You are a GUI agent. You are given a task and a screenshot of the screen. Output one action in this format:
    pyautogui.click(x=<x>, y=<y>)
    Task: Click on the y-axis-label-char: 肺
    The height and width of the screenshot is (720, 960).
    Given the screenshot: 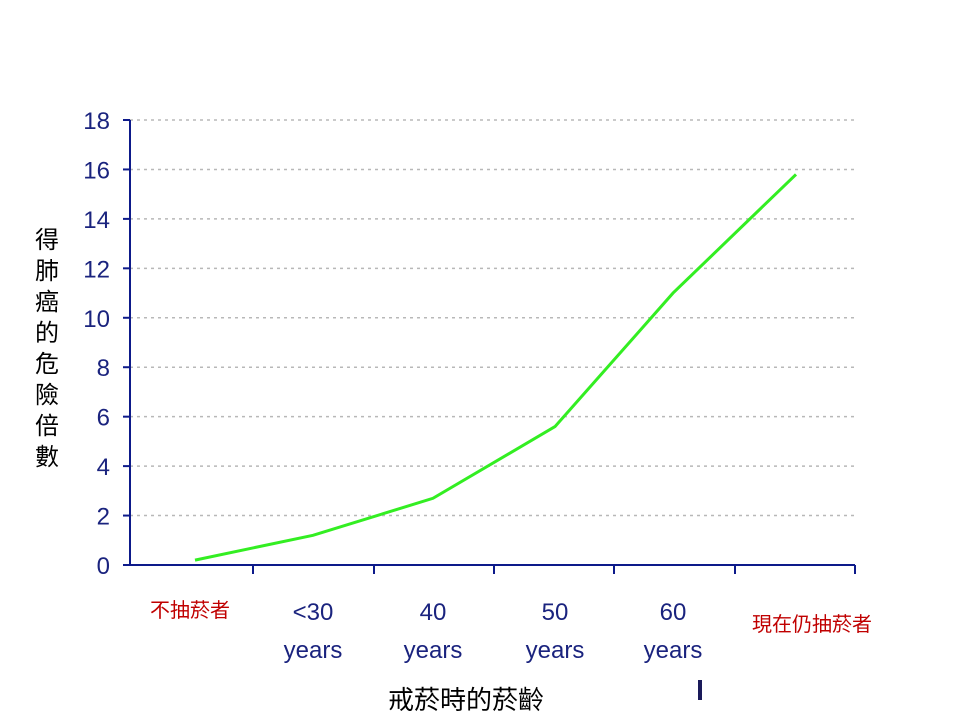 What is the action you would take?
    pyautogui.click(x=47, y=271)
    